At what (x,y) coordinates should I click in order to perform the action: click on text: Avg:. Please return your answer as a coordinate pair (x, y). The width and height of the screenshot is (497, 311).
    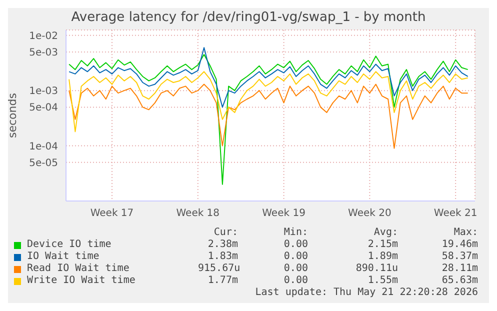
    Looking at the image, I should click on (385, 233).